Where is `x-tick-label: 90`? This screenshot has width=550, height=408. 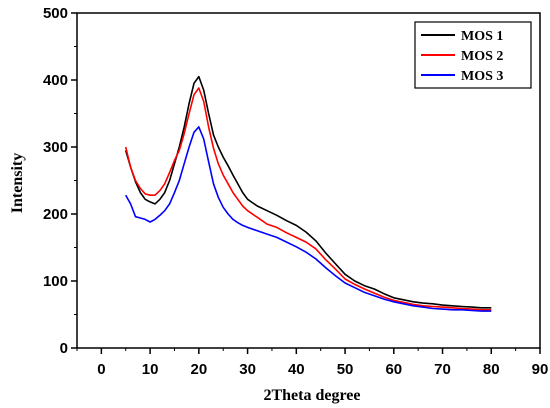
x-tick-label: 90 is located at coordinates (540, 369).